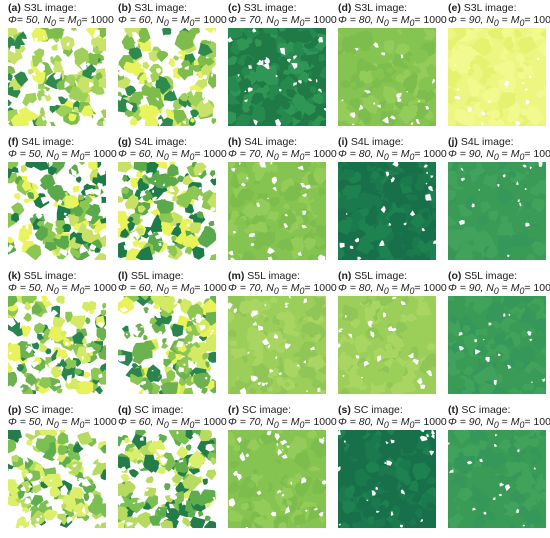  I want to click on panel-n-sub: 0, so click(496, 23).